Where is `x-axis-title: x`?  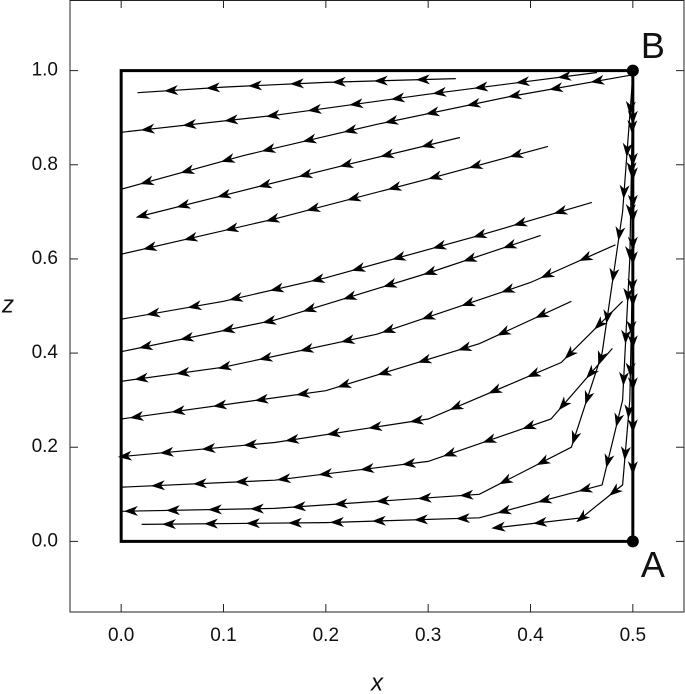
x-axis-title: x is located at coordinates (377, 681).